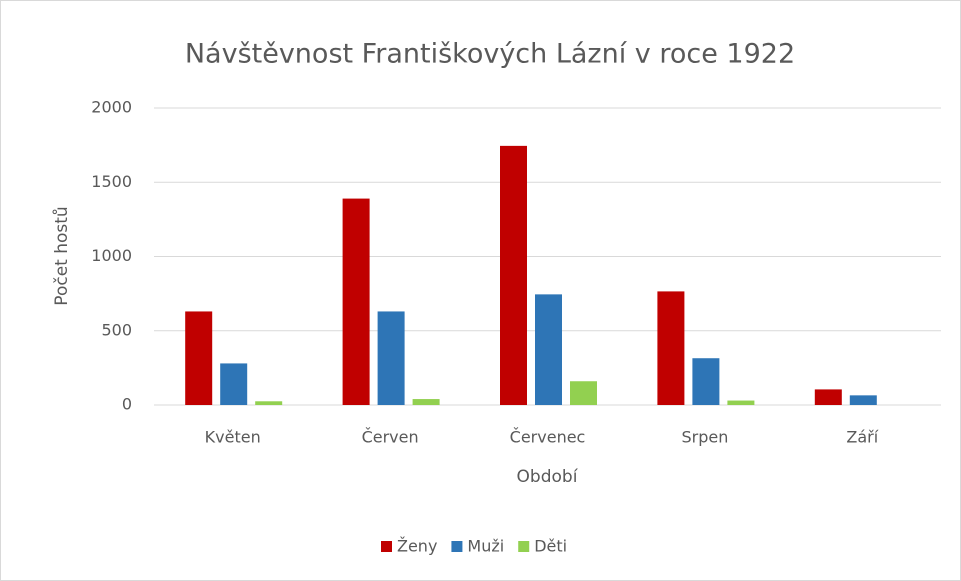 Image resolution: width=961 pixels, height=581 pixels. Describe the element at coordinates (111, 107) in the screenshot. I see `y-tick-label: 2000` at that location.